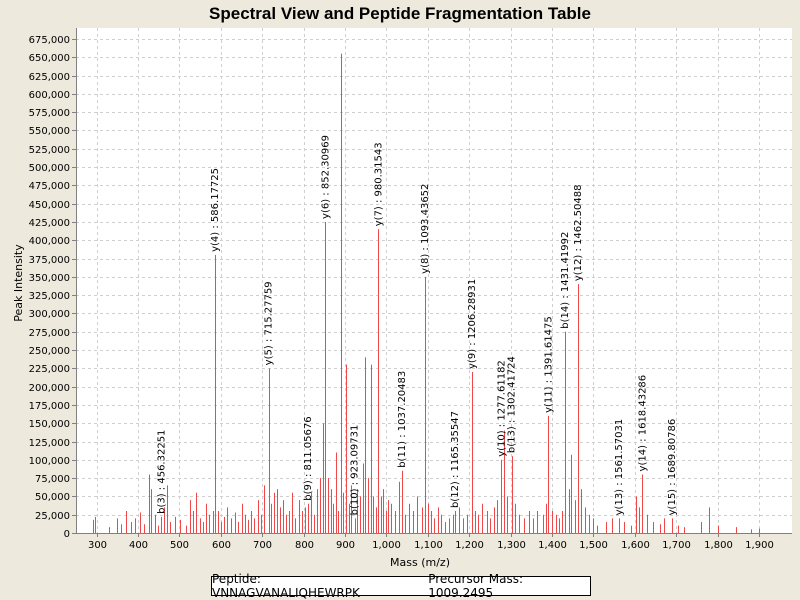 Image resolution: width=800 pixels, height=600 pixels. I want to click on y-tick-label: 500,000, so click(49, 168).